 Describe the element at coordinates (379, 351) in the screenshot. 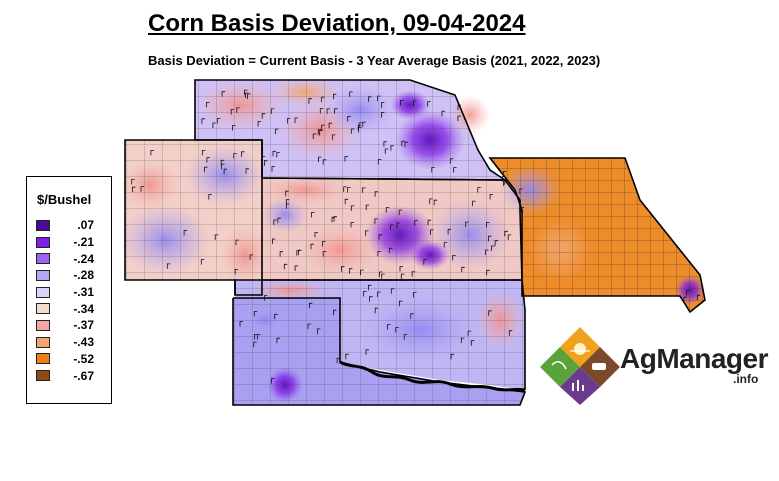

I see `region-texas-panhandle` at that location.